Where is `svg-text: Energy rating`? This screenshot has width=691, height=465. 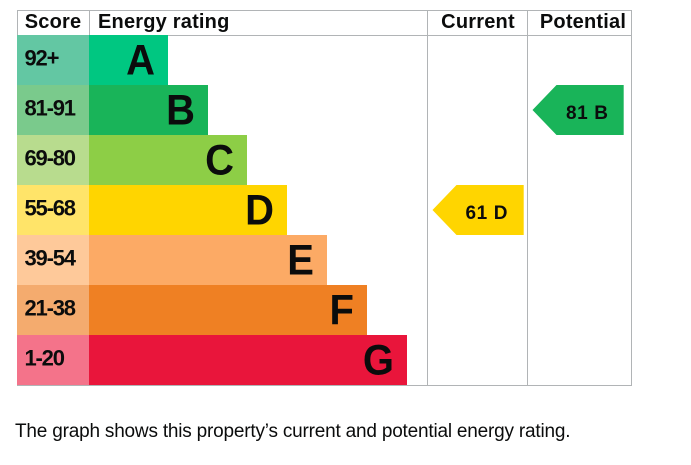
svg-text: Energy rating is located at coordinates (164, 22).